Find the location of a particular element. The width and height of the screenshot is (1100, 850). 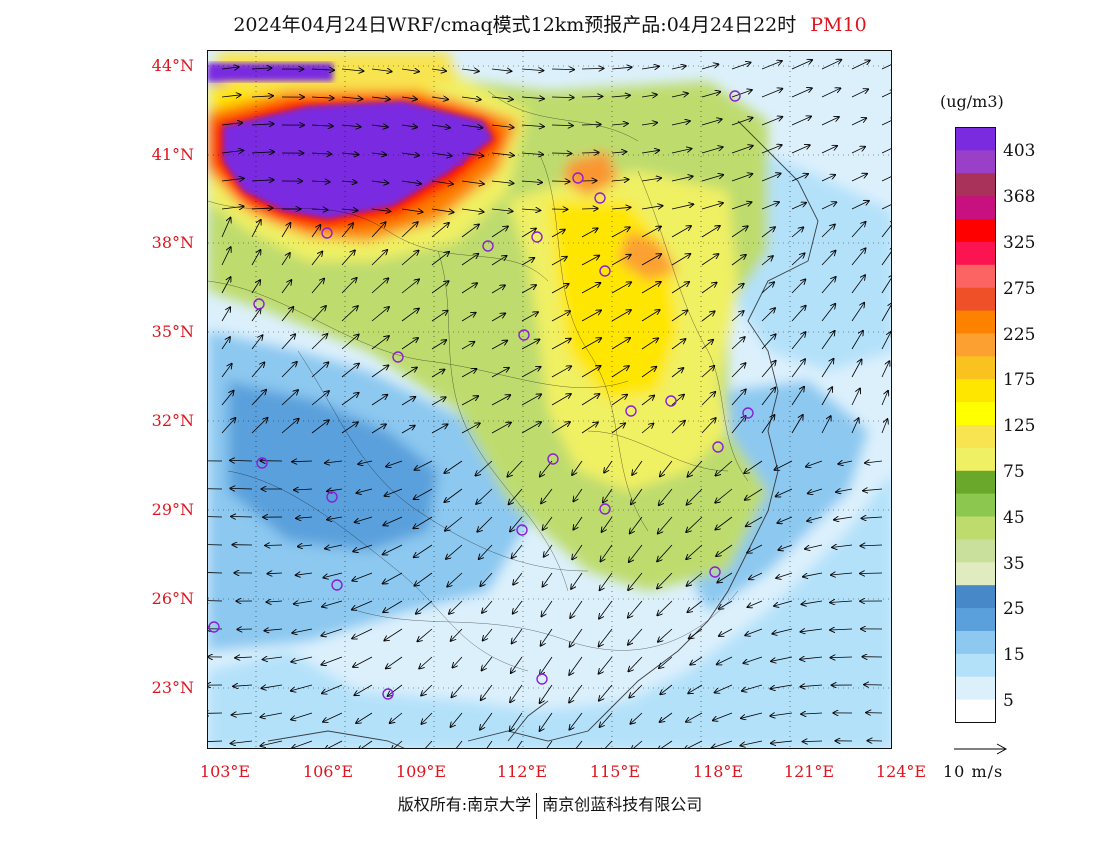

footer-left: 版权所有:南京大学 is located at coordinates (464, 804).